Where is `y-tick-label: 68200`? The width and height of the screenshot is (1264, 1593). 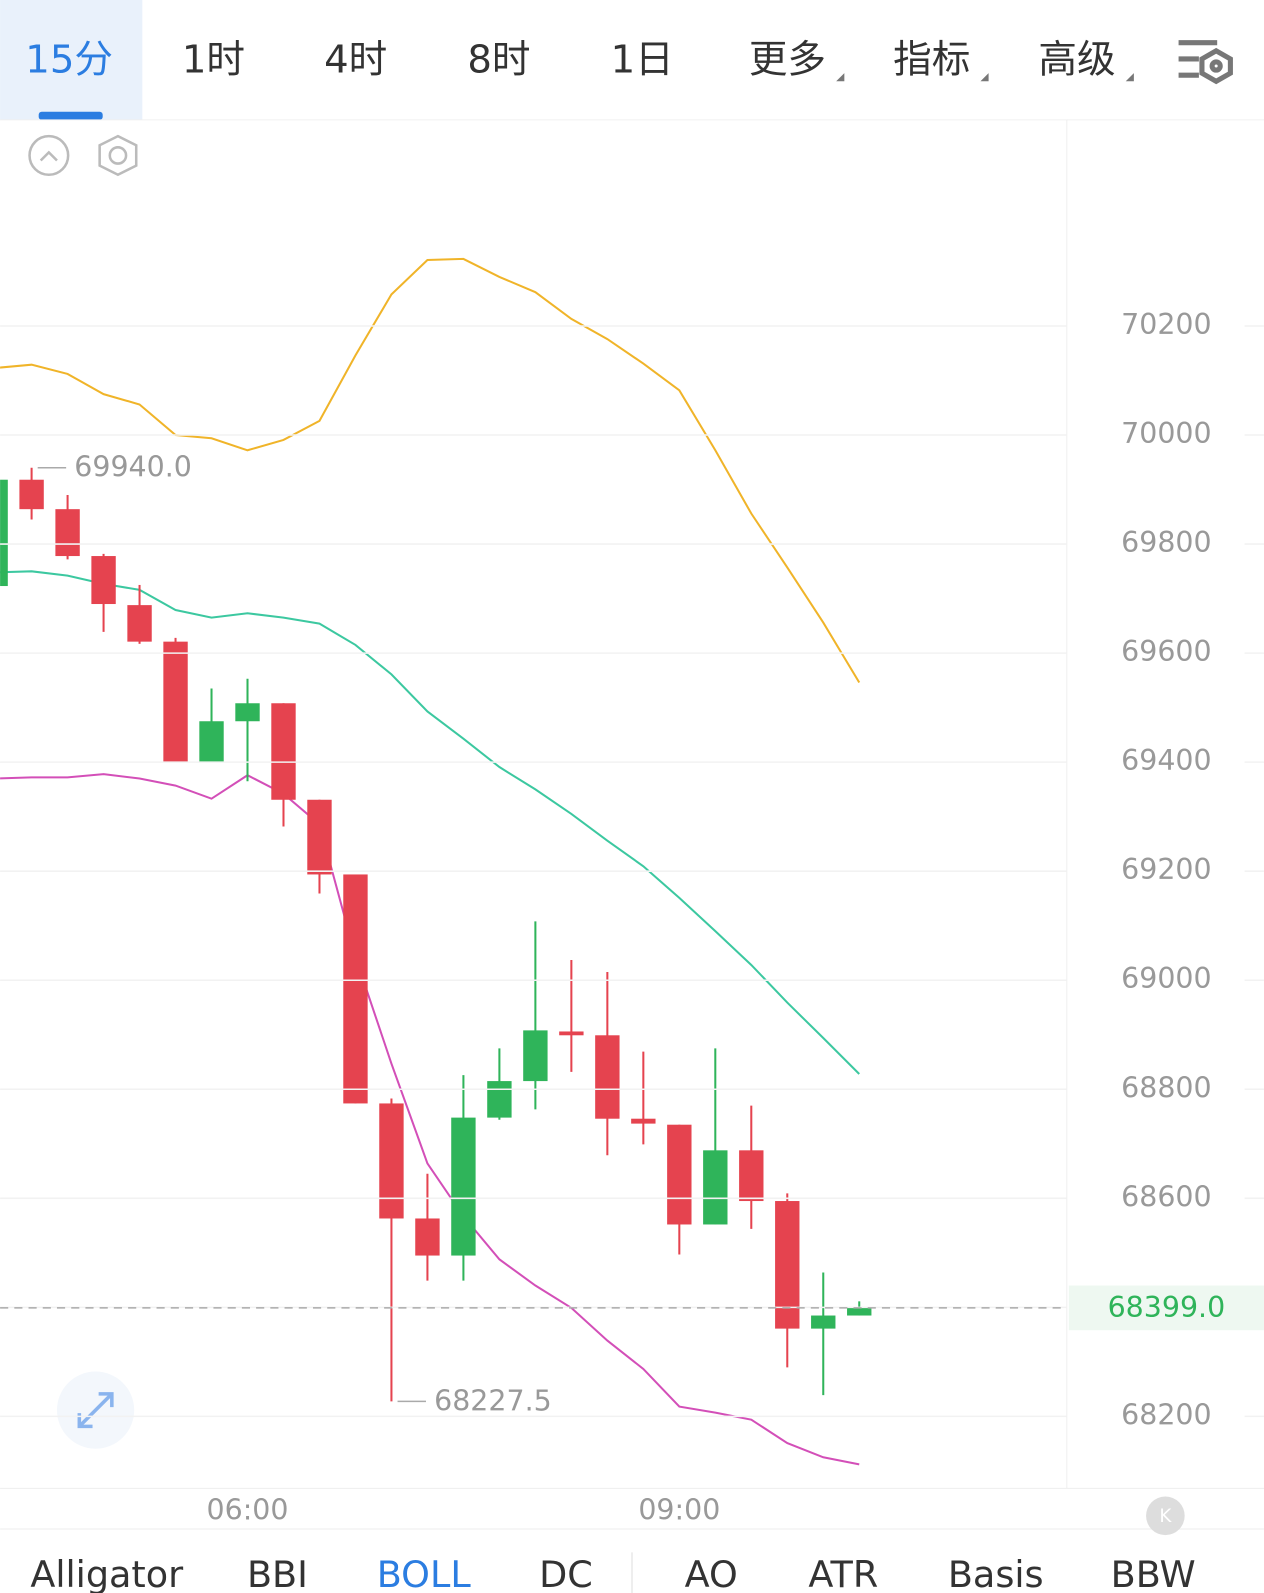
y-tick-label: 68200 is located at coordinates (1166, 1414).